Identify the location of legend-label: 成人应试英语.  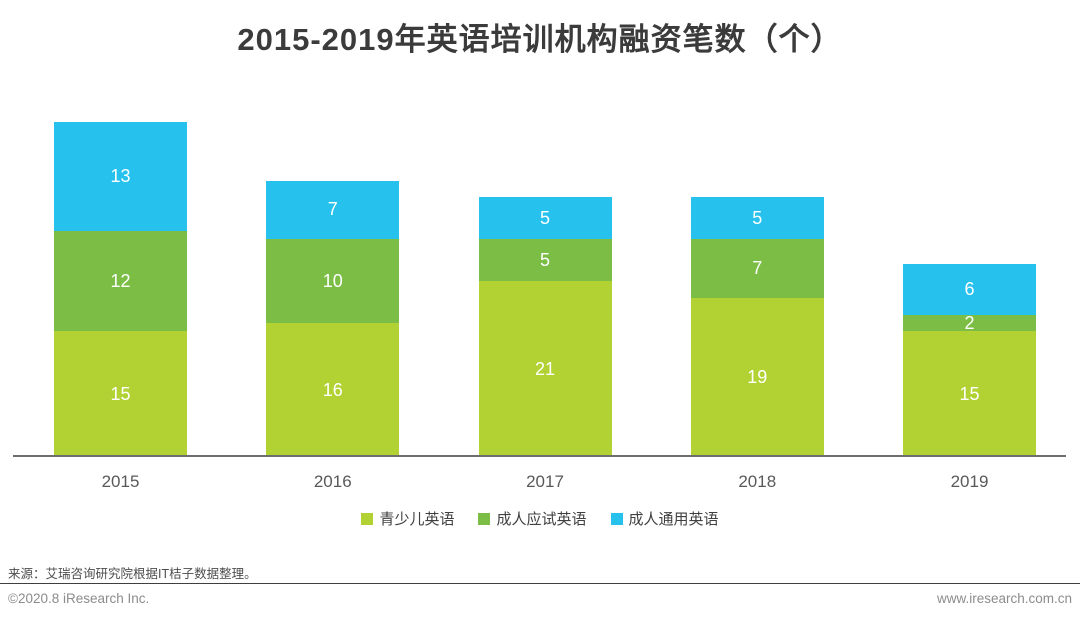
(541, 519).